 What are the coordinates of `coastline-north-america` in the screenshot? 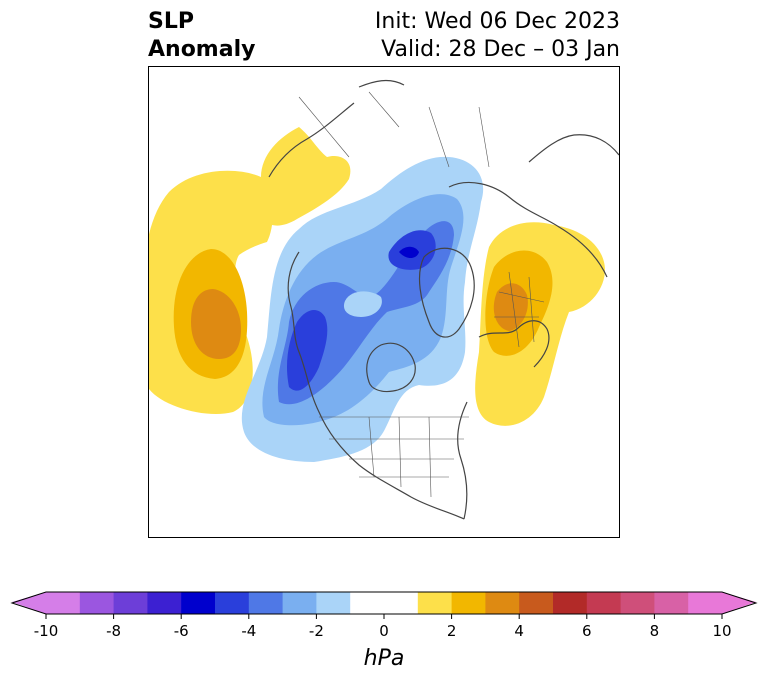 It's located at (377, 385).